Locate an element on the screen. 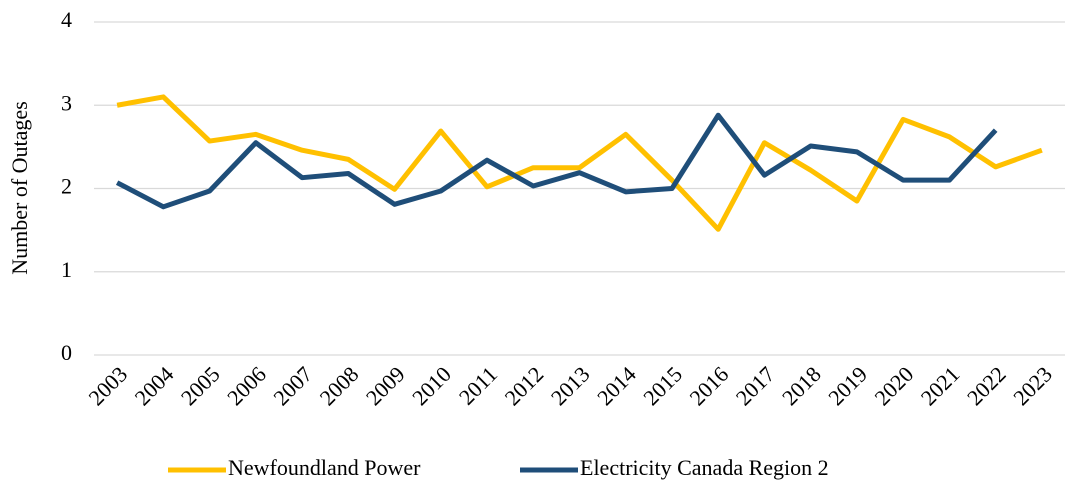  y-tick-label: 2 is located at coordinates (66, 186).